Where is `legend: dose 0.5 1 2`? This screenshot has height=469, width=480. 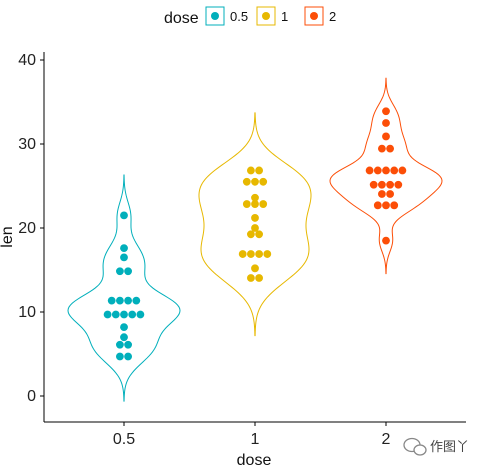
legend: dose 0.5 1 2 is located at coordinates (250, 16).